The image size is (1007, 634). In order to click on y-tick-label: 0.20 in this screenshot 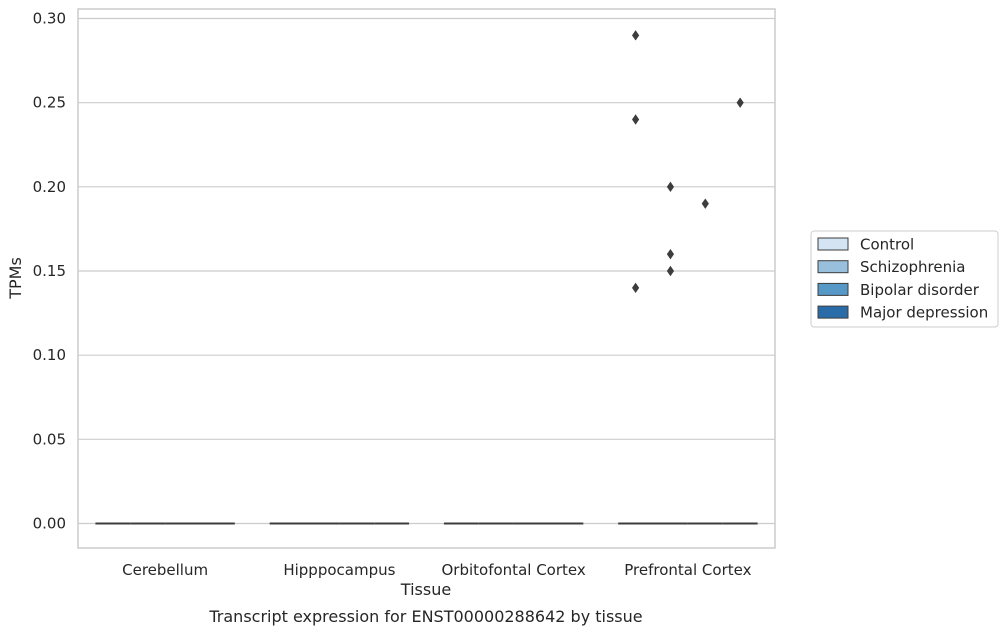, I will do `click(49, 187)`.